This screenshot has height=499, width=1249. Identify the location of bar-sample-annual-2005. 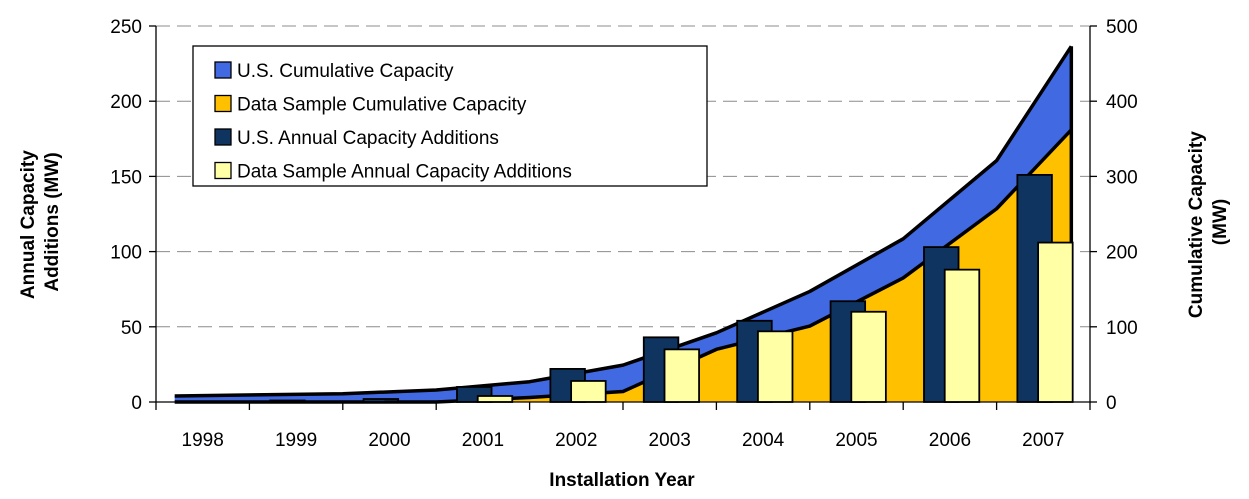
(868, 356).